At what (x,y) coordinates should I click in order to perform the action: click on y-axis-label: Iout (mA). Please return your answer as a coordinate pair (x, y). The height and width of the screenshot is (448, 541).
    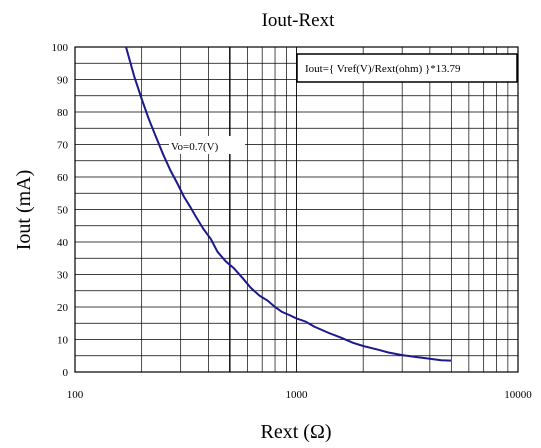
    Looking at the image, I should click on (24, 210).